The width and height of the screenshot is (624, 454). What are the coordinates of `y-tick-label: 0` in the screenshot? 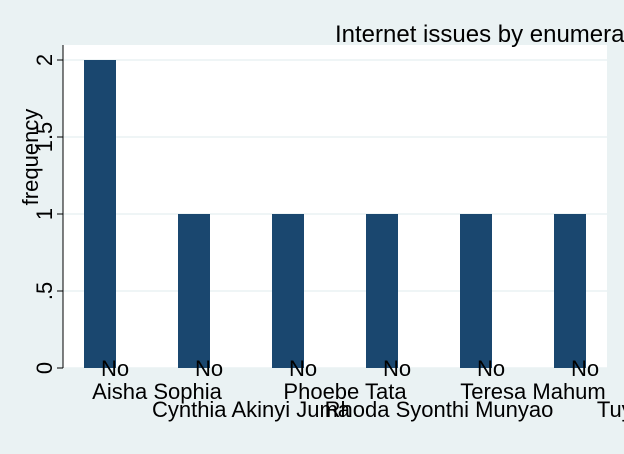 It's located at (44, 368).